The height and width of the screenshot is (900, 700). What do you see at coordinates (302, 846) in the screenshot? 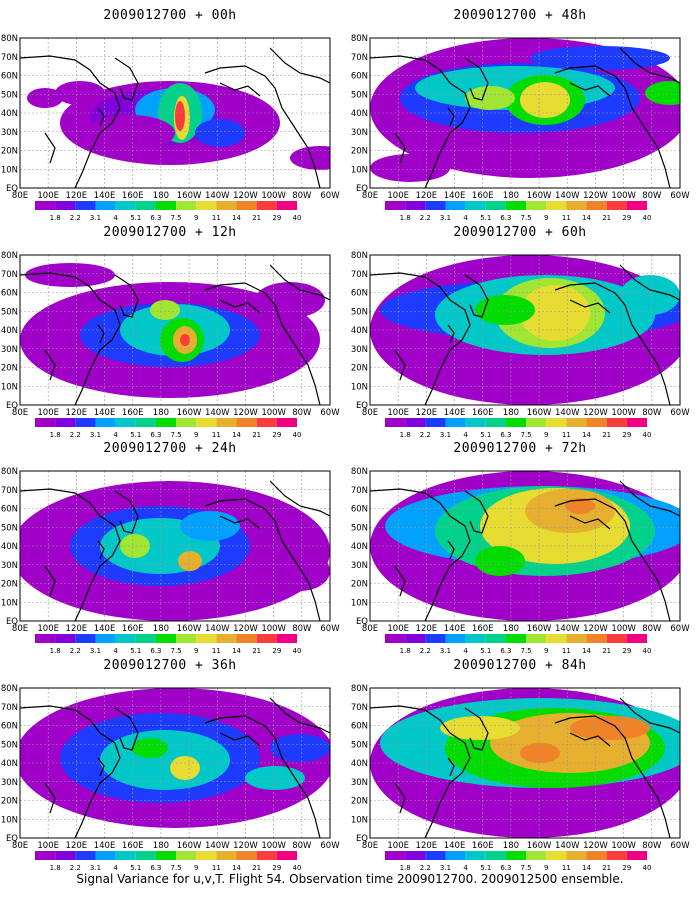
I see `lon-tick-label: 80W` at bounding box center [302, 846].